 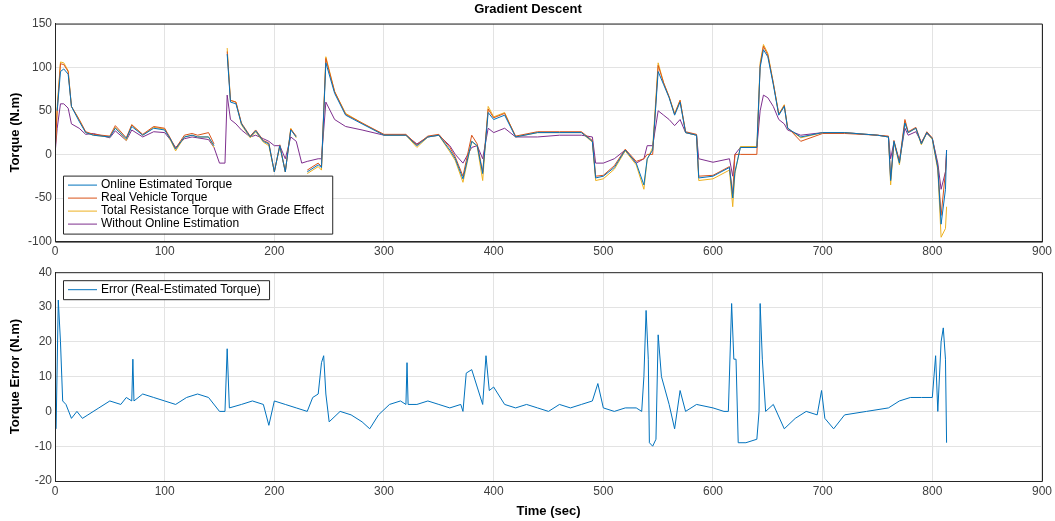 What do you see at coordinates (45, 306) in the screenshot?
I see `y-tick-label: 30` at bounding box center [45, 306].